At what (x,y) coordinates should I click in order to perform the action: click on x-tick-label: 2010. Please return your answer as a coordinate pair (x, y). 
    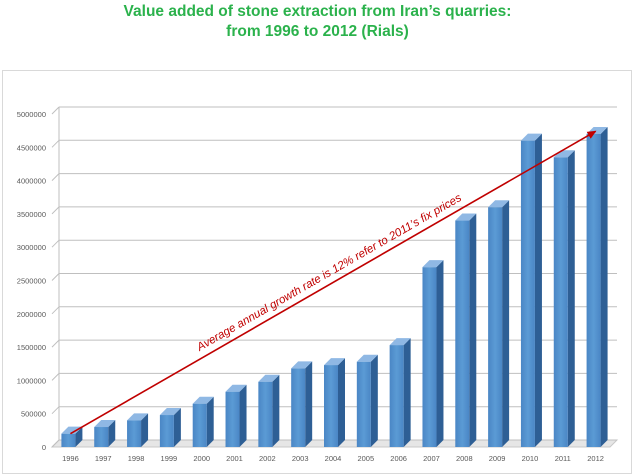
    Looking at the image, I should click on (530, 458).